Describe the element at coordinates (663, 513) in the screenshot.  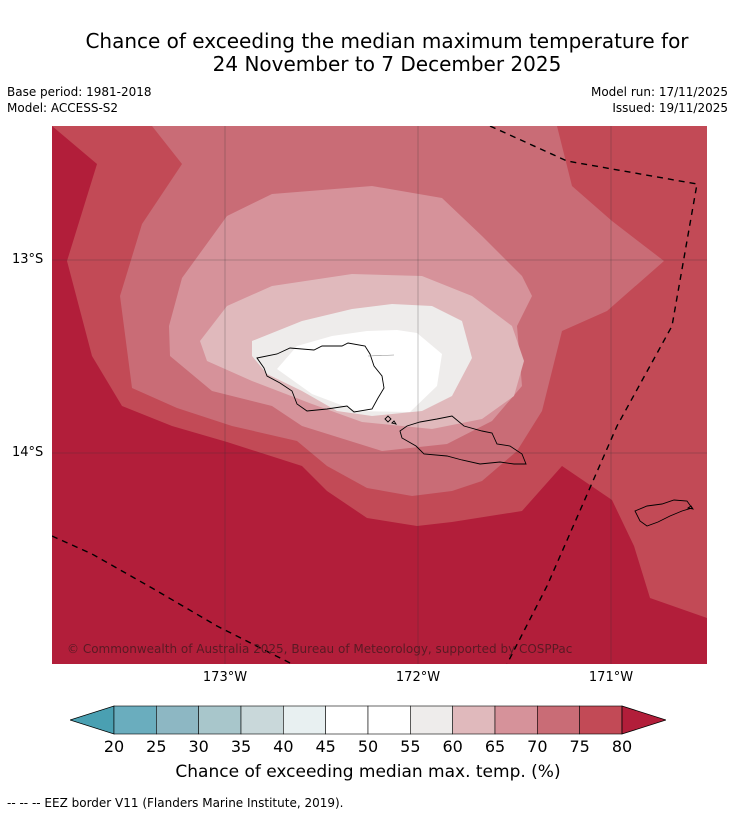
I see `tutuila-coastline` at that location.